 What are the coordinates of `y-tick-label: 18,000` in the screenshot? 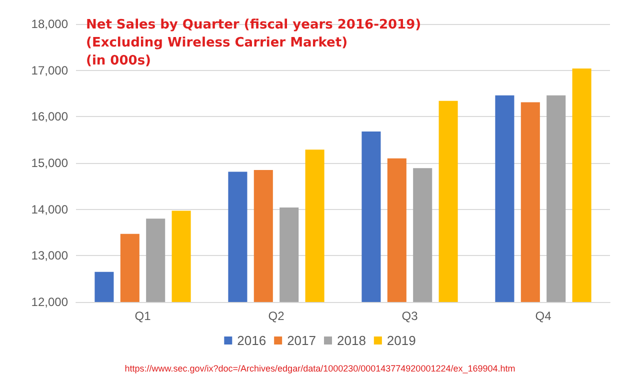 It's located at (49, 24).